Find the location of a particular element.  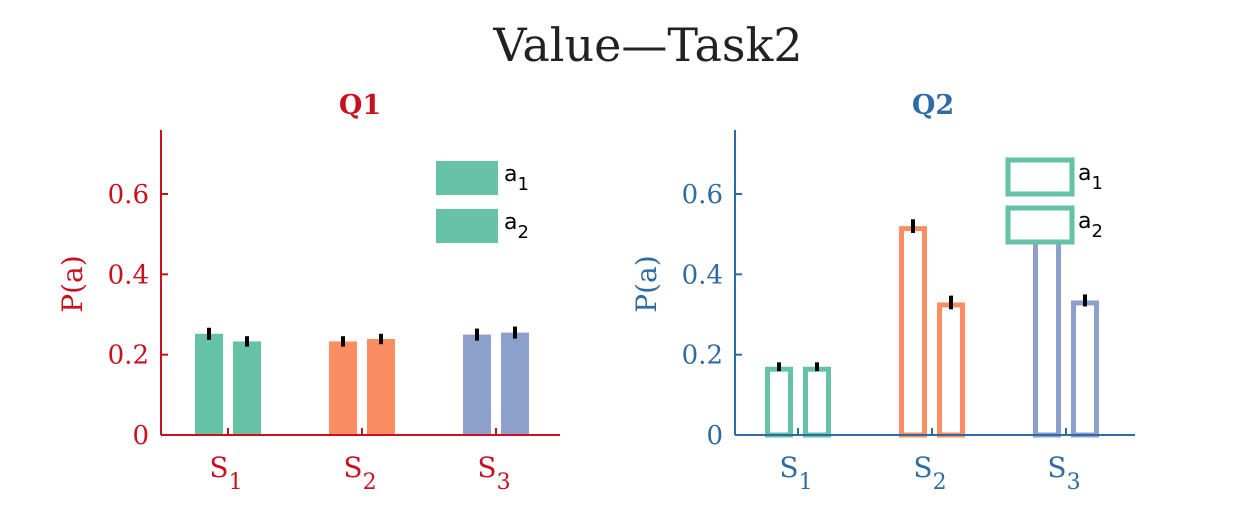

figure-title: Value—Task2 is located at coordinates (647, 45).